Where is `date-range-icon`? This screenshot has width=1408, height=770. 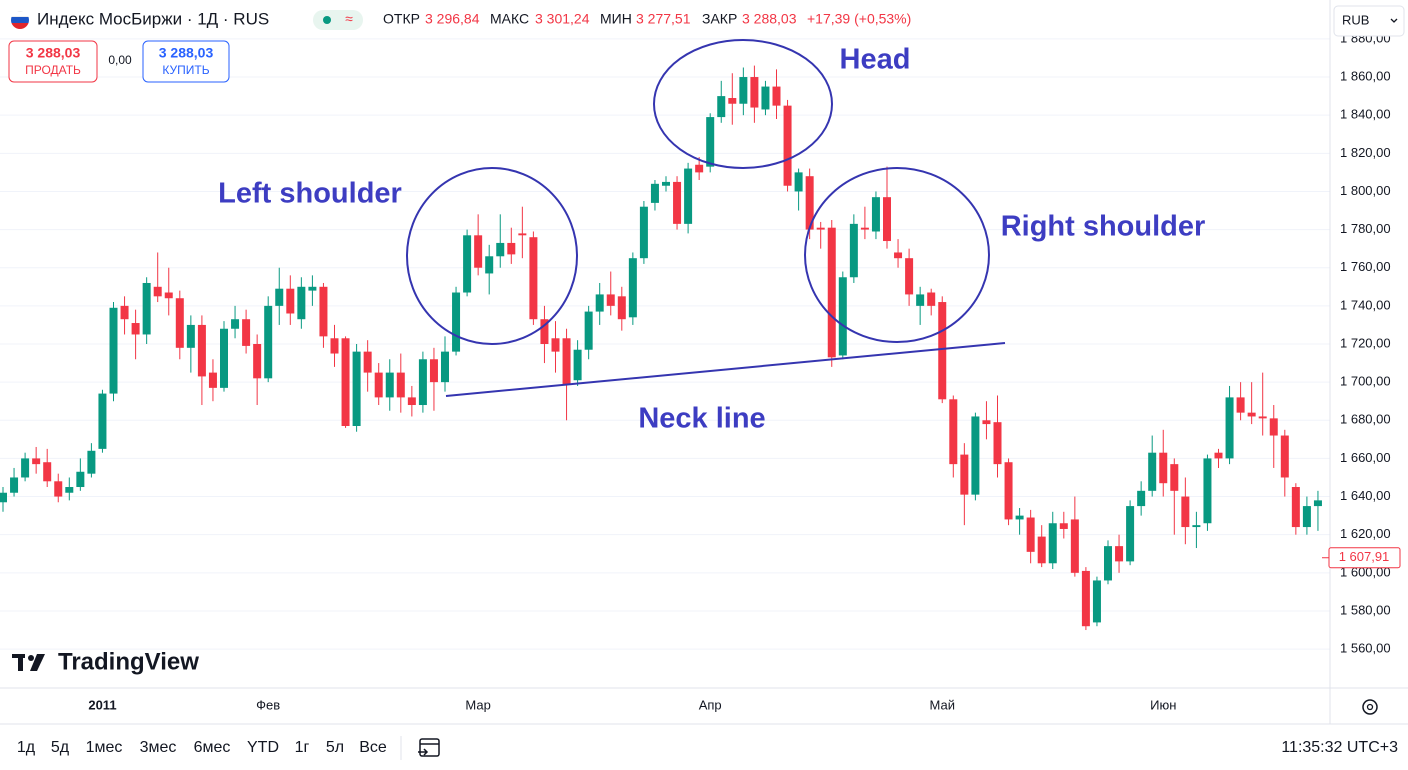
date-range-icon is located at coordinates (429, 747).